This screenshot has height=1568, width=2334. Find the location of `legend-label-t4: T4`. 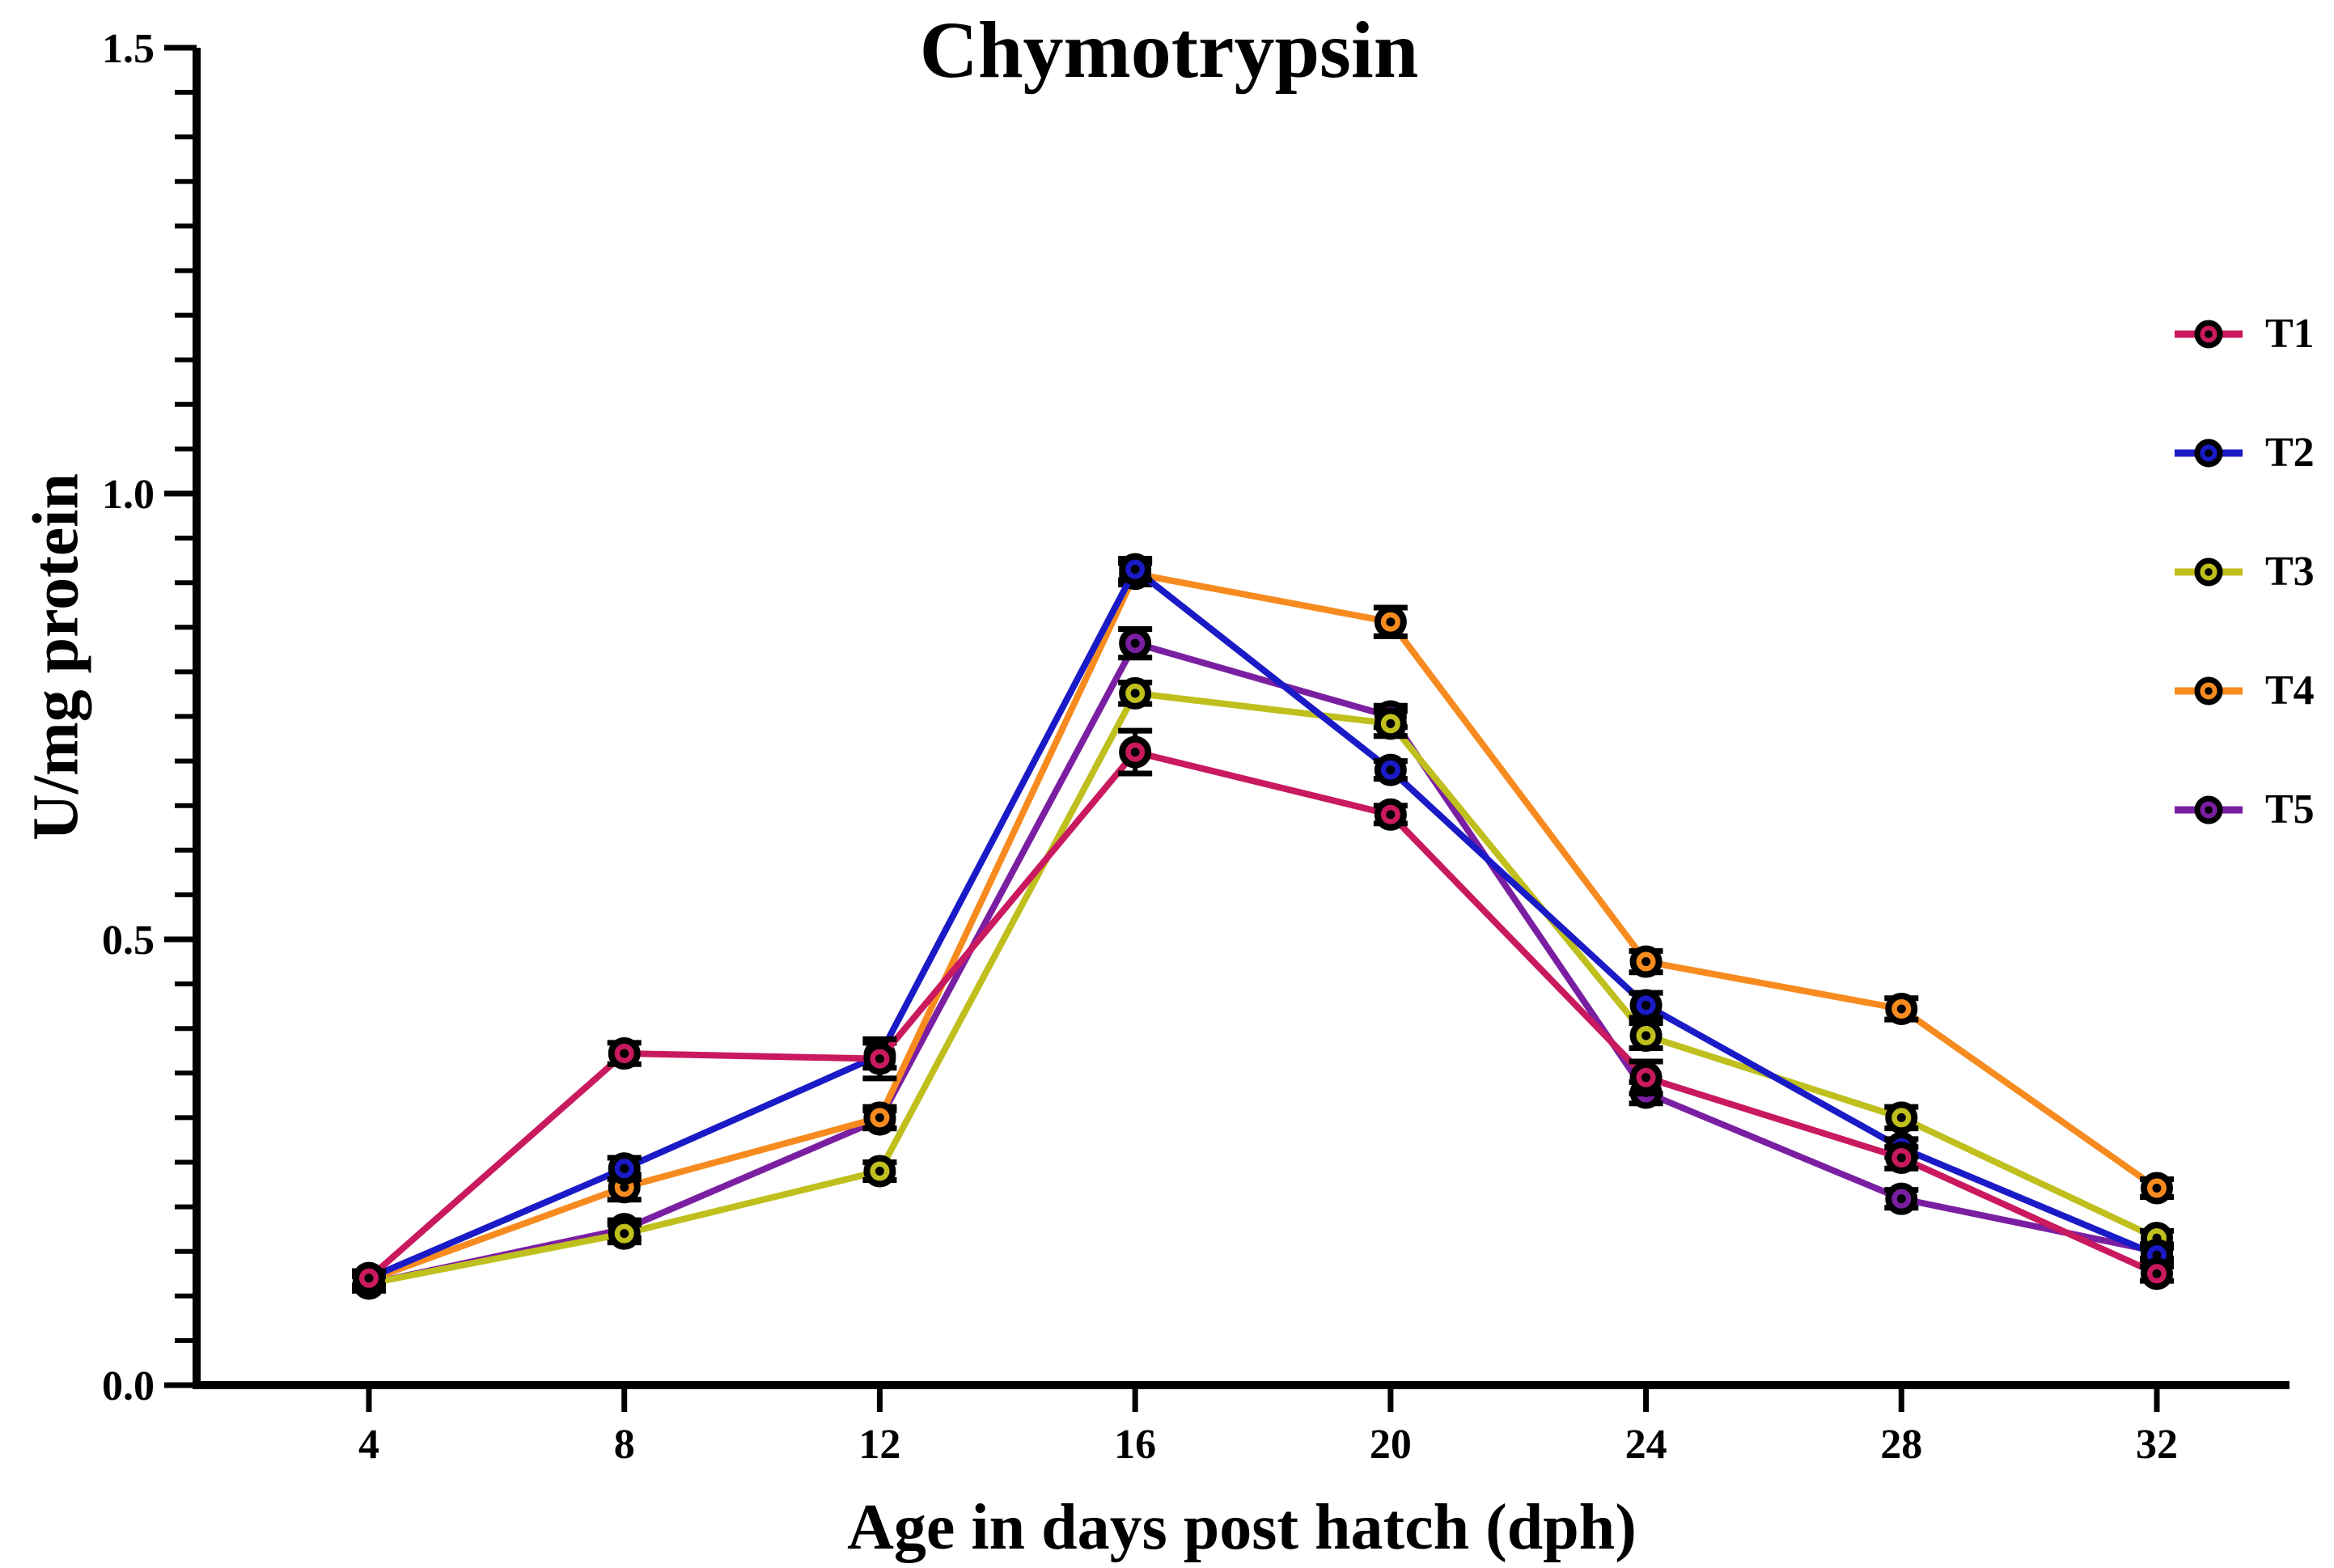

legend-label-t4: T4 is located at coordinates (2290, 691).